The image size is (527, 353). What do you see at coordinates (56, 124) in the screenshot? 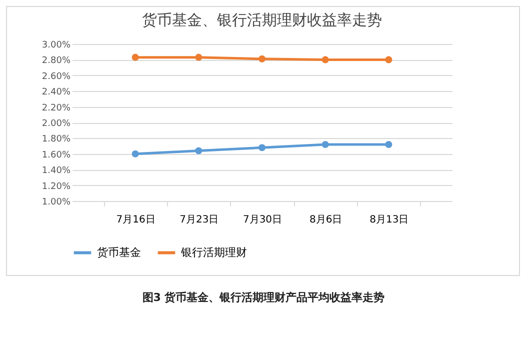
I see `y-tick-label: 2.00%` at bounding box center [56, 124].